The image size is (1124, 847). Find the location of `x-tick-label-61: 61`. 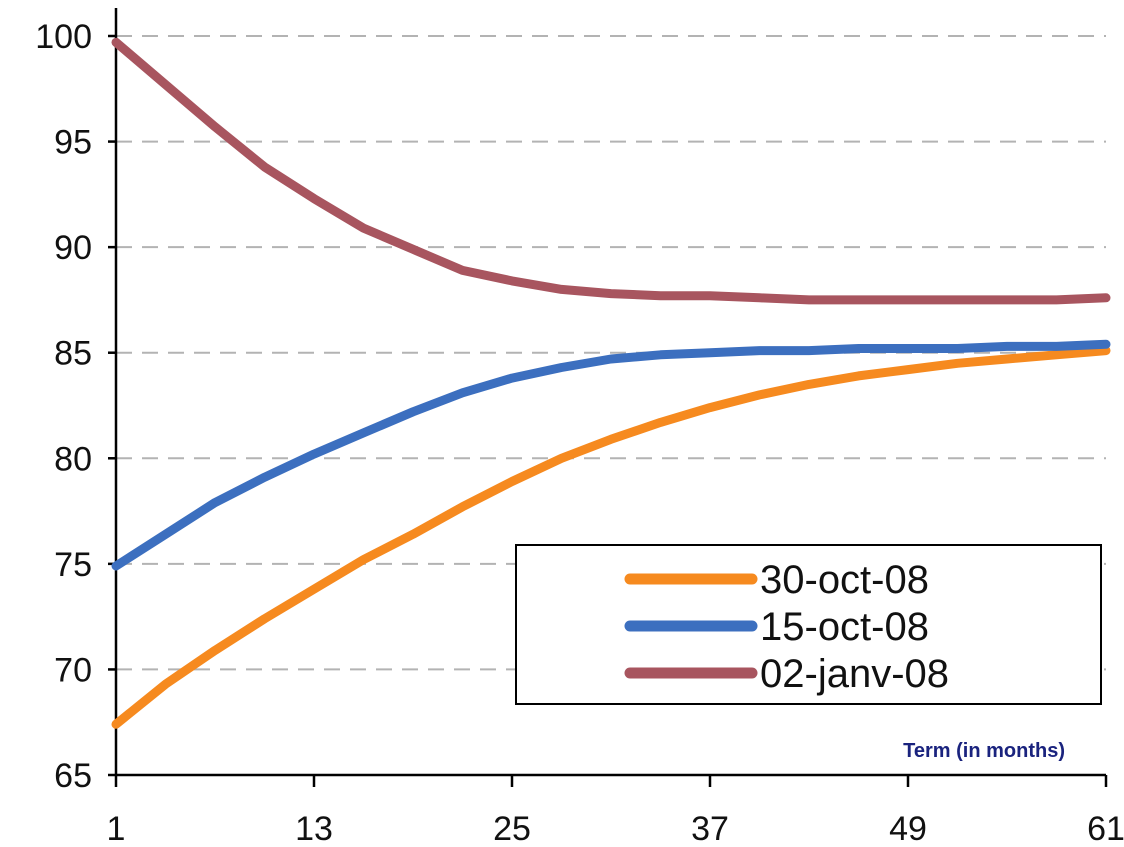

x-tick-label-61: 61 is located at coordinates (1105, 828).